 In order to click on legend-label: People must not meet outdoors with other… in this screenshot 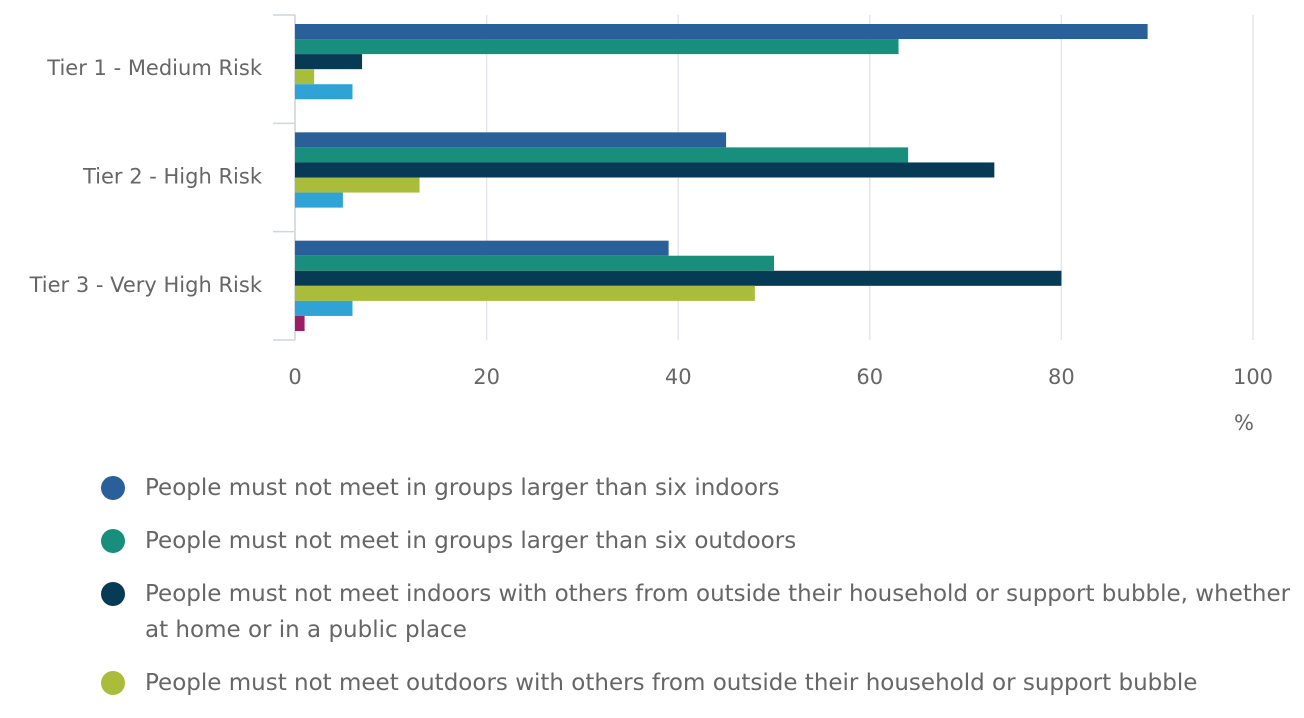, I will do `click(671, 683)`.